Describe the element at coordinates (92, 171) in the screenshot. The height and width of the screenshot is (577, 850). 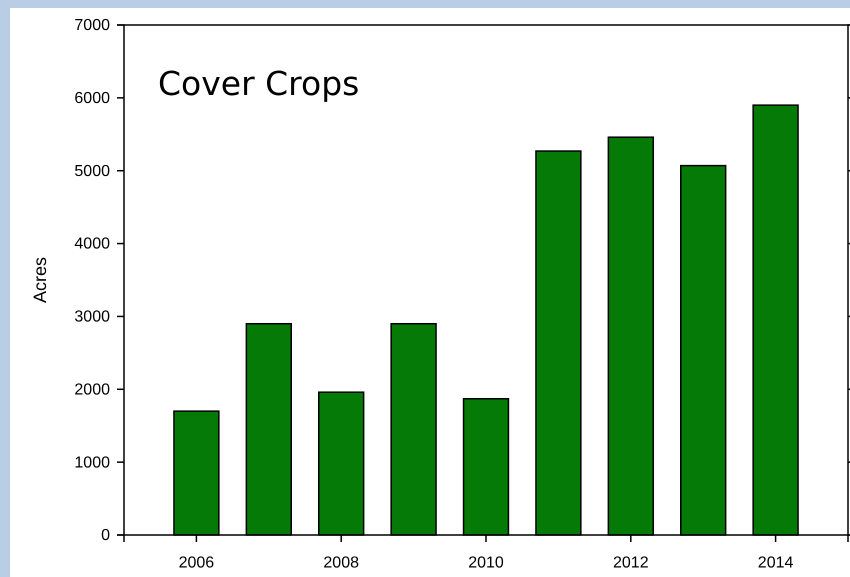
I see `y-tick-label: 5000` at that location.